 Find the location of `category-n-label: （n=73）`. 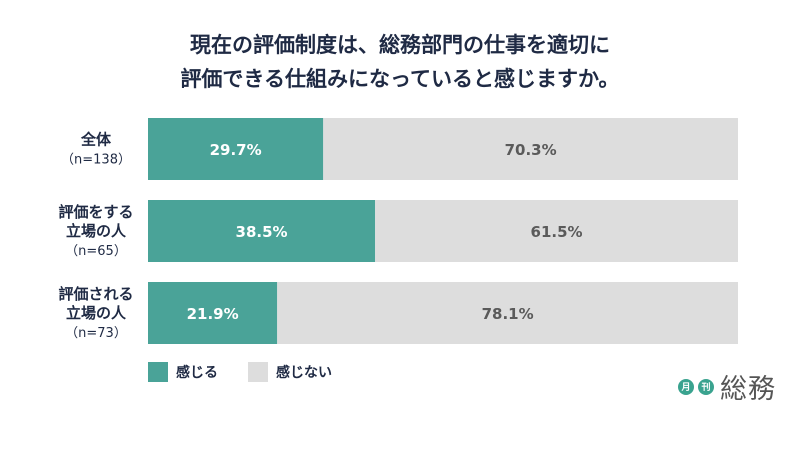

category-n-label: （n=73） is located at coordinates (96, 333).